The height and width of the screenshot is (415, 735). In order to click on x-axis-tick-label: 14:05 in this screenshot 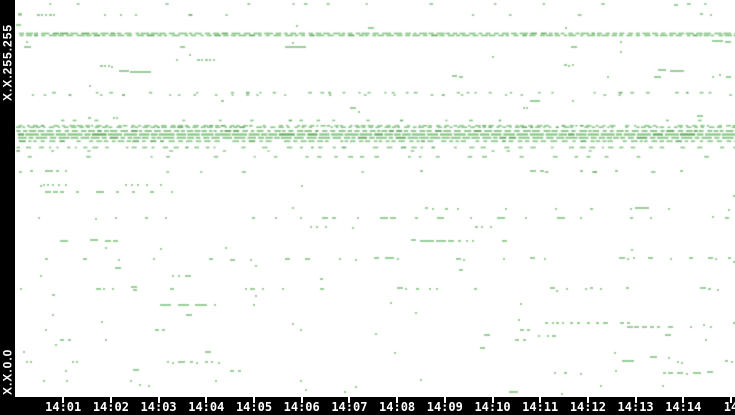, I will do `click(254, 407)`.